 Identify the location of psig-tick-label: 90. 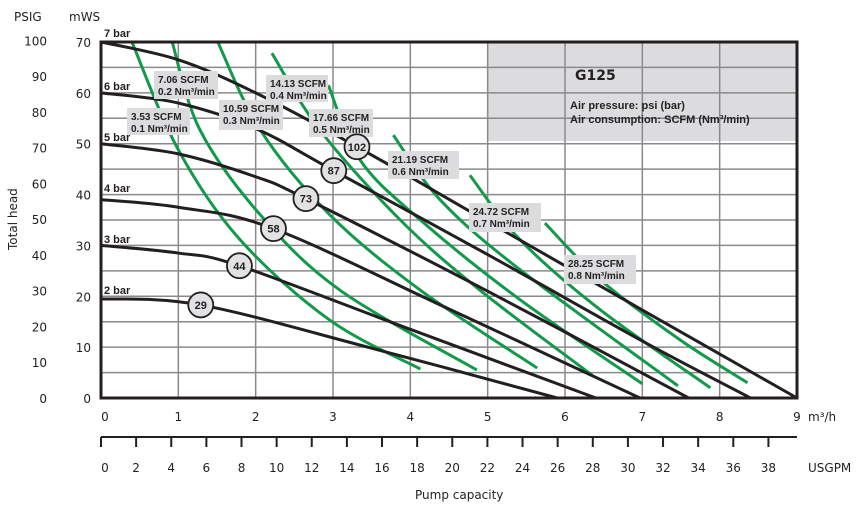
(39, 77).